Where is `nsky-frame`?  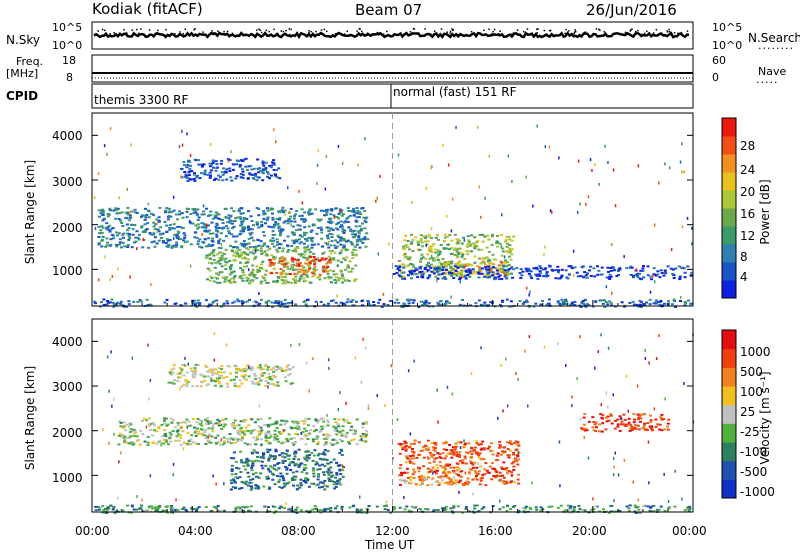
nsky-frame is located at coordinates (392, 35).